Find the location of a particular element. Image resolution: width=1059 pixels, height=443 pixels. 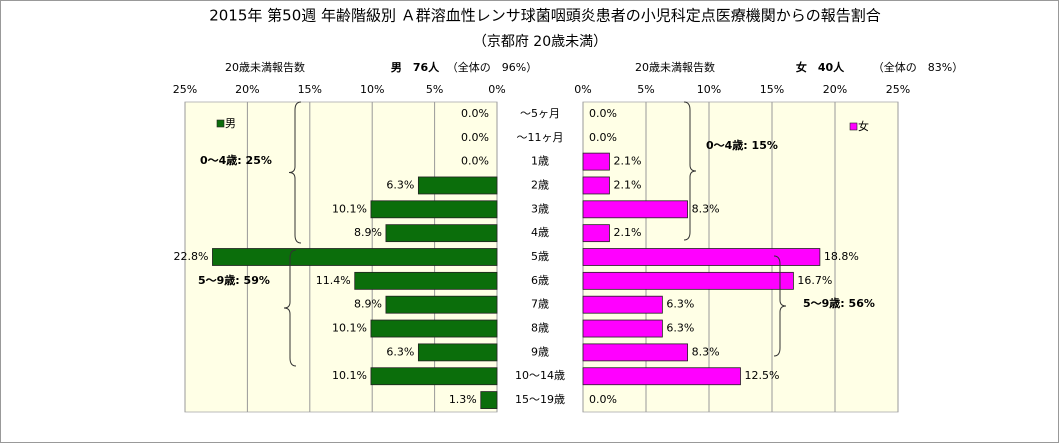

header-share: （全体の 83%） is located at coordinates (918, 67).